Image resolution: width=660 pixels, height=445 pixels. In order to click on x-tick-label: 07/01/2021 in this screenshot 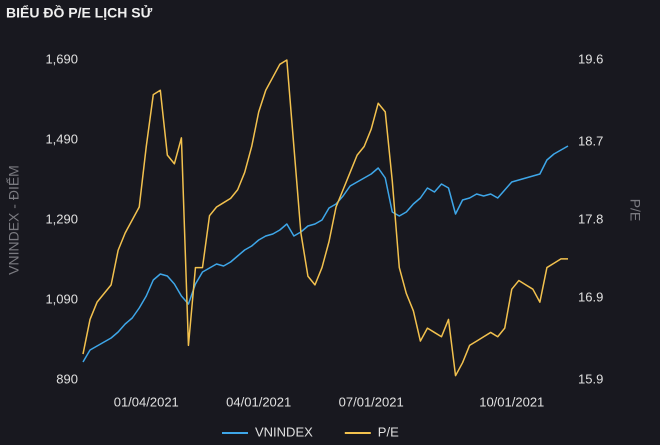, I will do `click(371, 401)`.